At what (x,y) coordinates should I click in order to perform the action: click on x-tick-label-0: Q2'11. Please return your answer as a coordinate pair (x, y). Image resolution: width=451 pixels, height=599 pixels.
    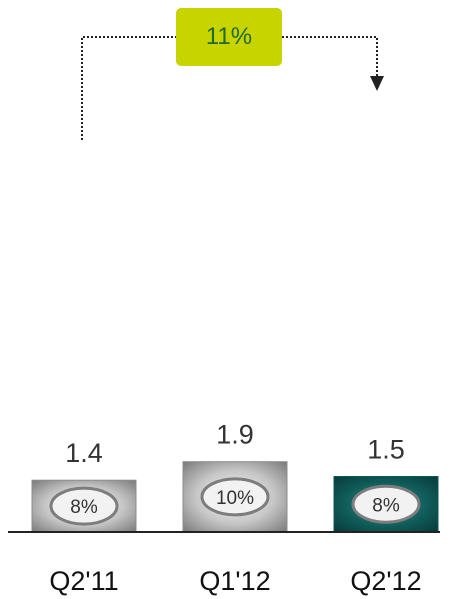
    Looking at the image, I should click on (83, 581).